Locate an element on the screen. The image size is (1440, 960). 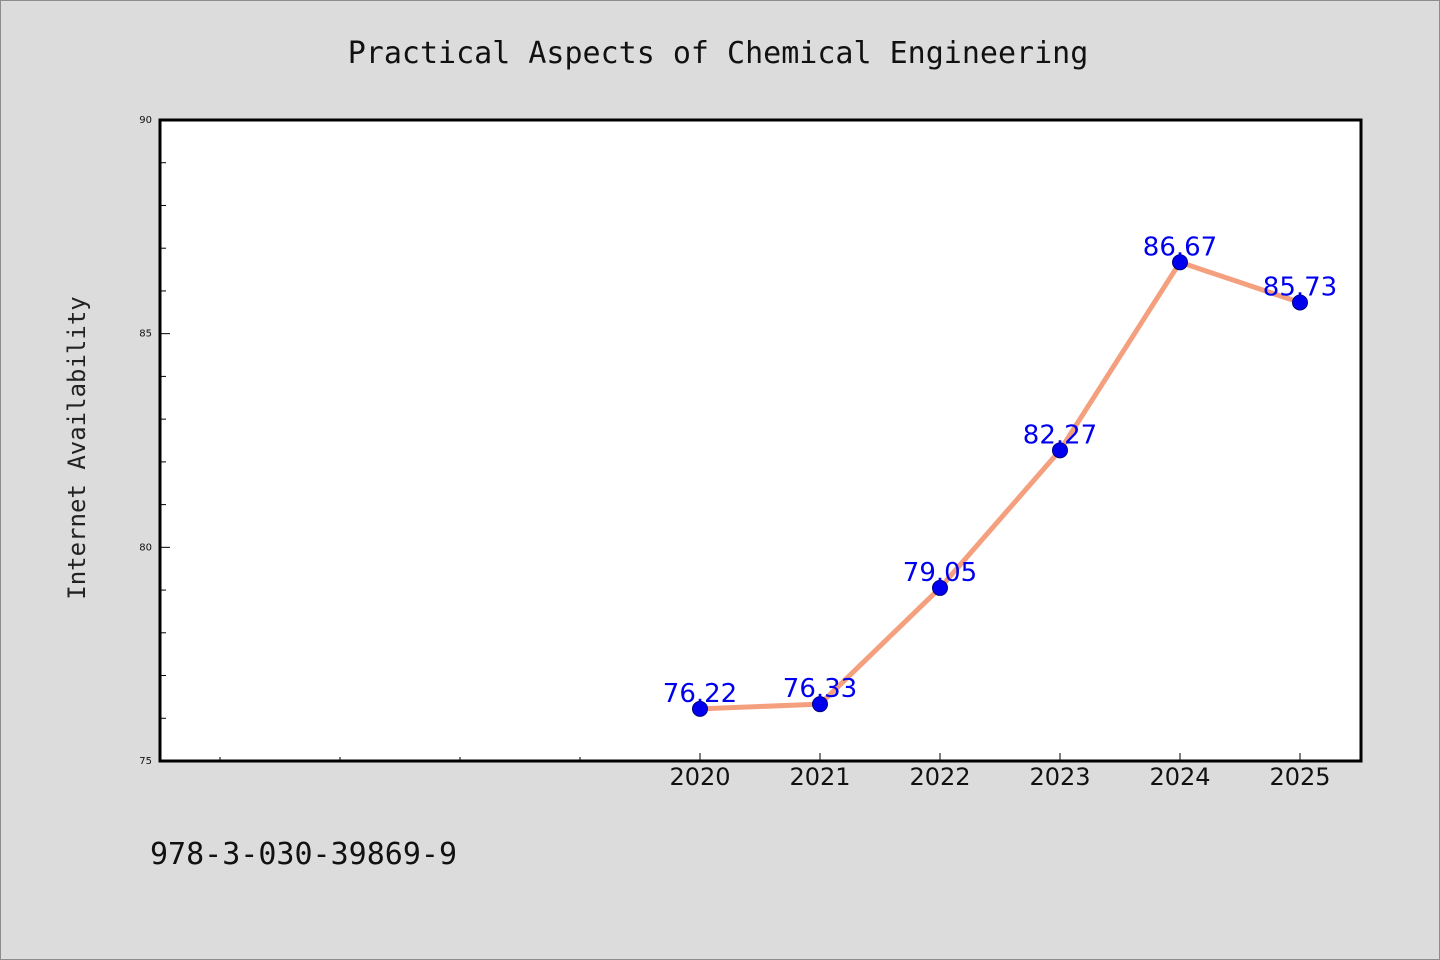
x-tick-label: 2025 is located at coordinates (1299, 777).